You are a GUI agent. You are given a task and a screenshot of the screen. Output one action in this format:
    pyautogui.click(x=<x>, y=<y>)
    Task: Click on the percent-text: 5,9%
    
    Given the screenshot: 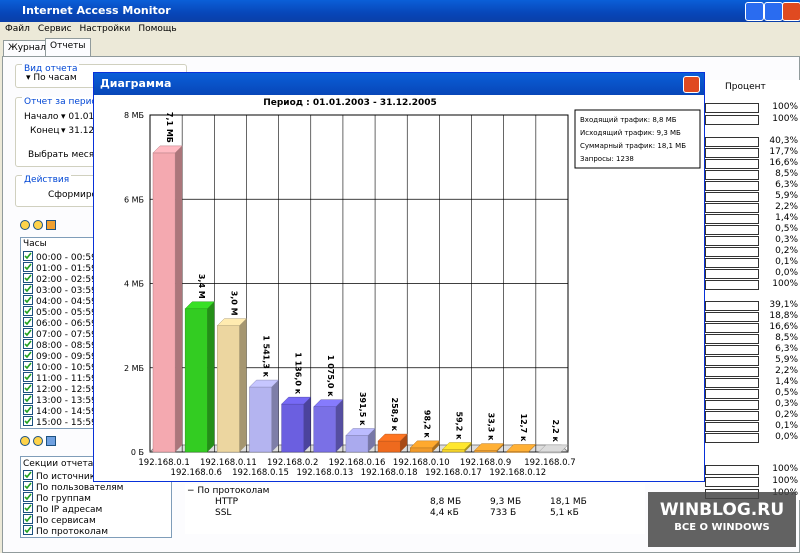 What is the action you would take?
    pyautogui.click(x=786, y=360)
    